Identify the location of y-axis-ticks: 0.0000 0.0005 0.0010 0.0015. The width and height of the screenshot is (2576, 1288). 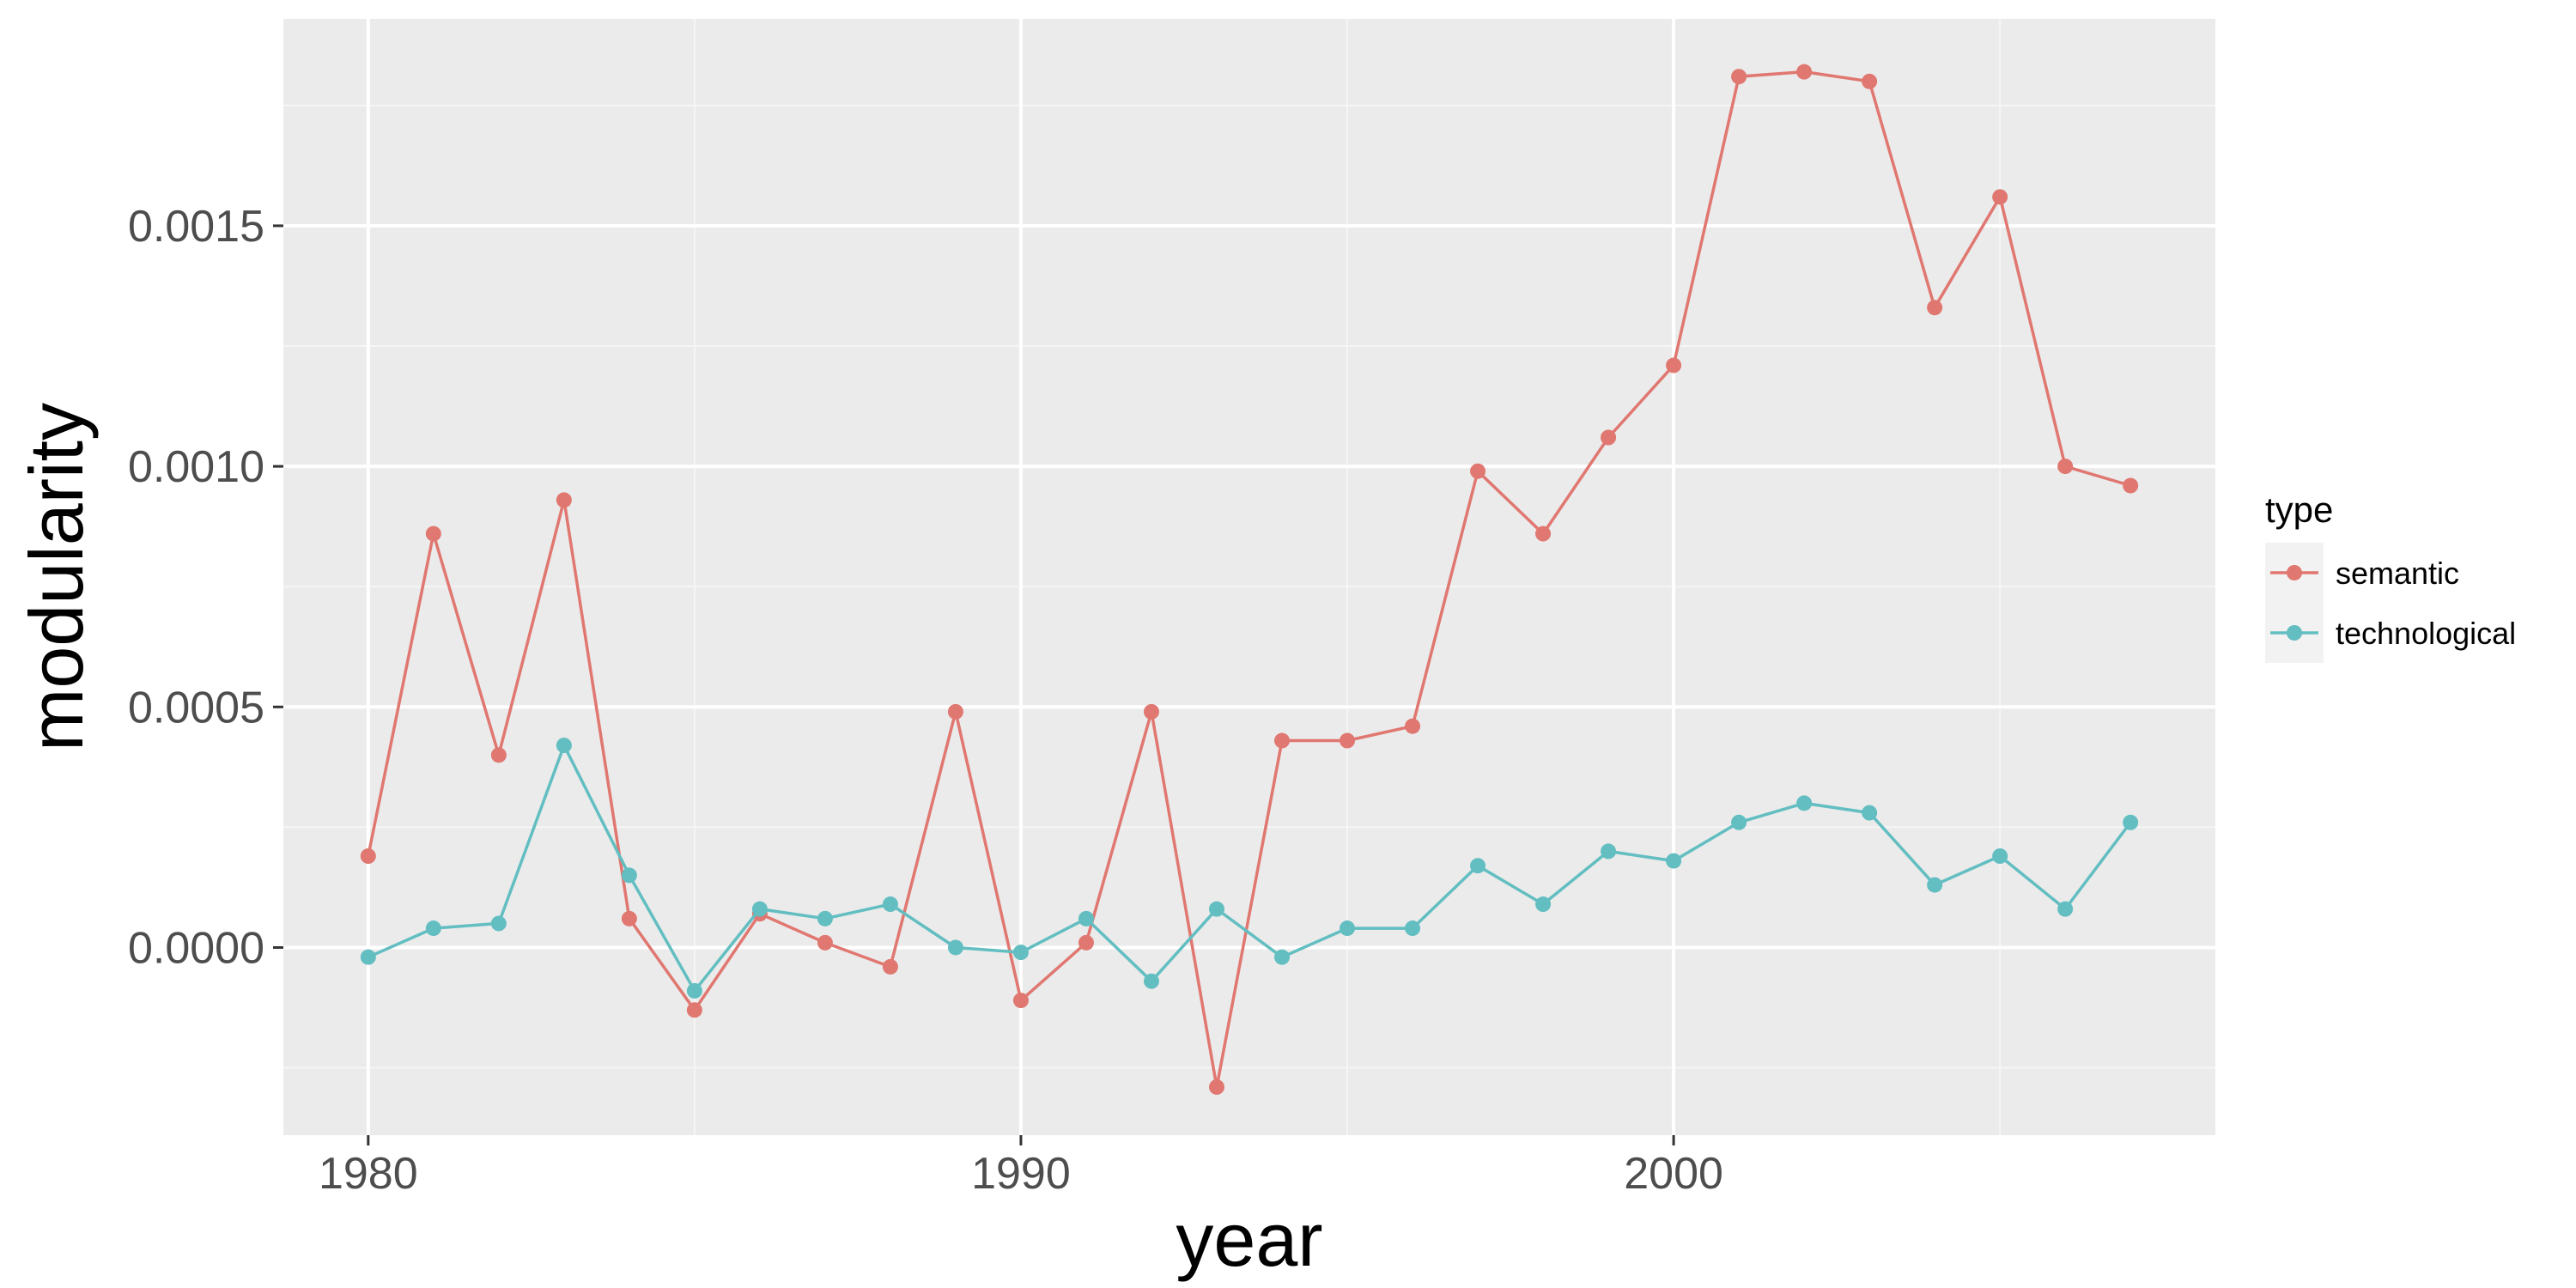
(206, 587).